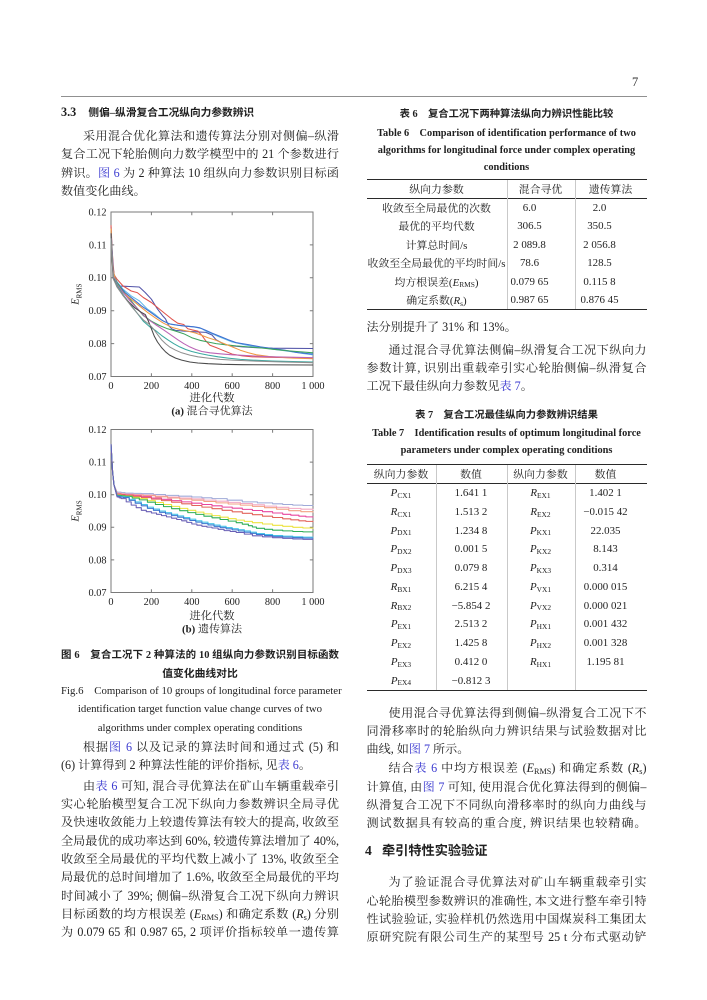 The width and height of the screenshot is (707, 1000). I want to click on svg-text: (a) 混合寻优算法, so click(212, 411).